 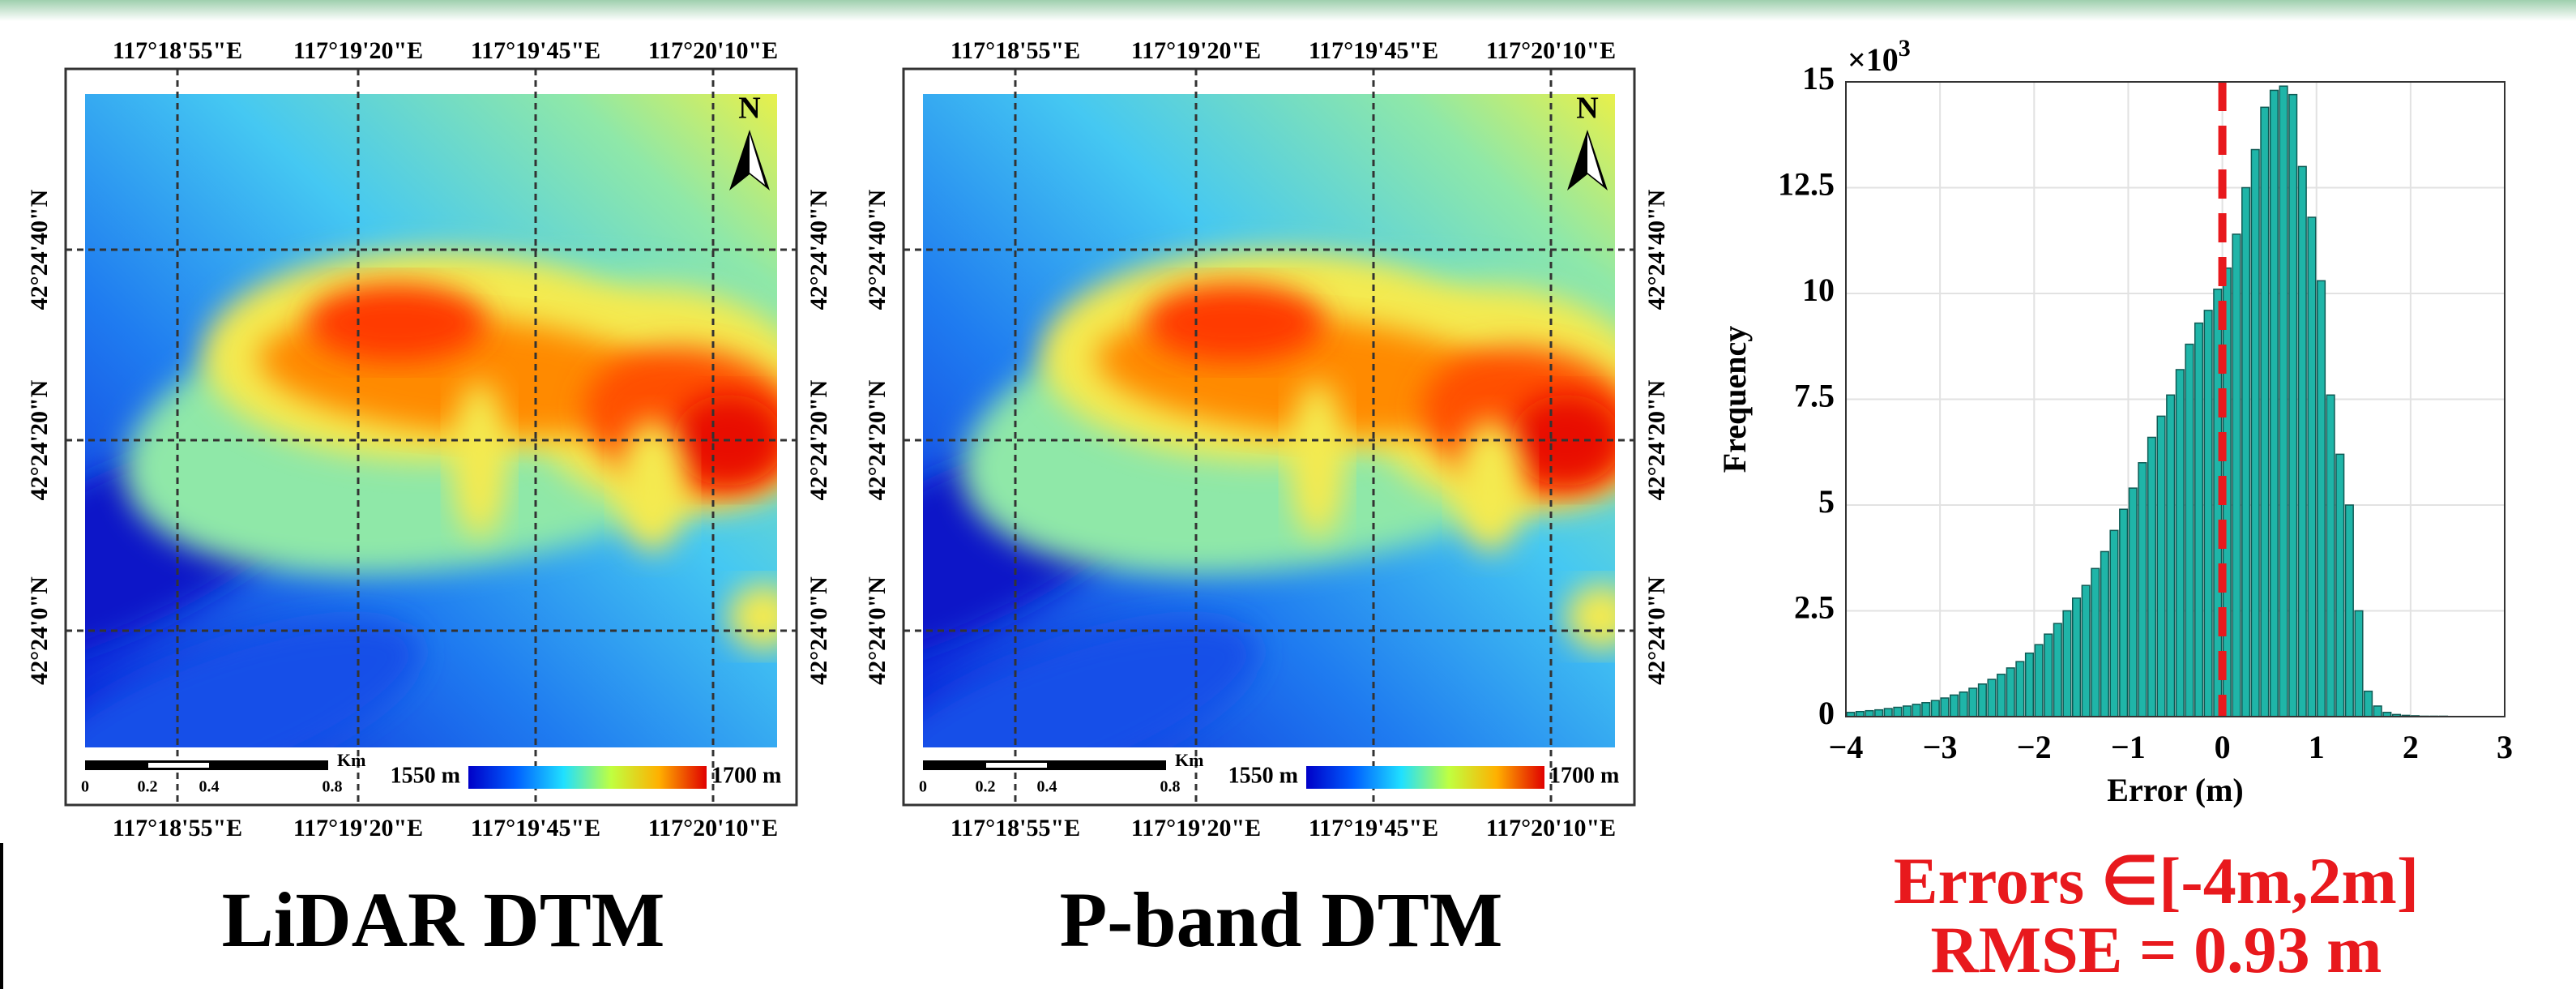 I want to click on y-exponent: ×10³, so click(x=1879, y=56).